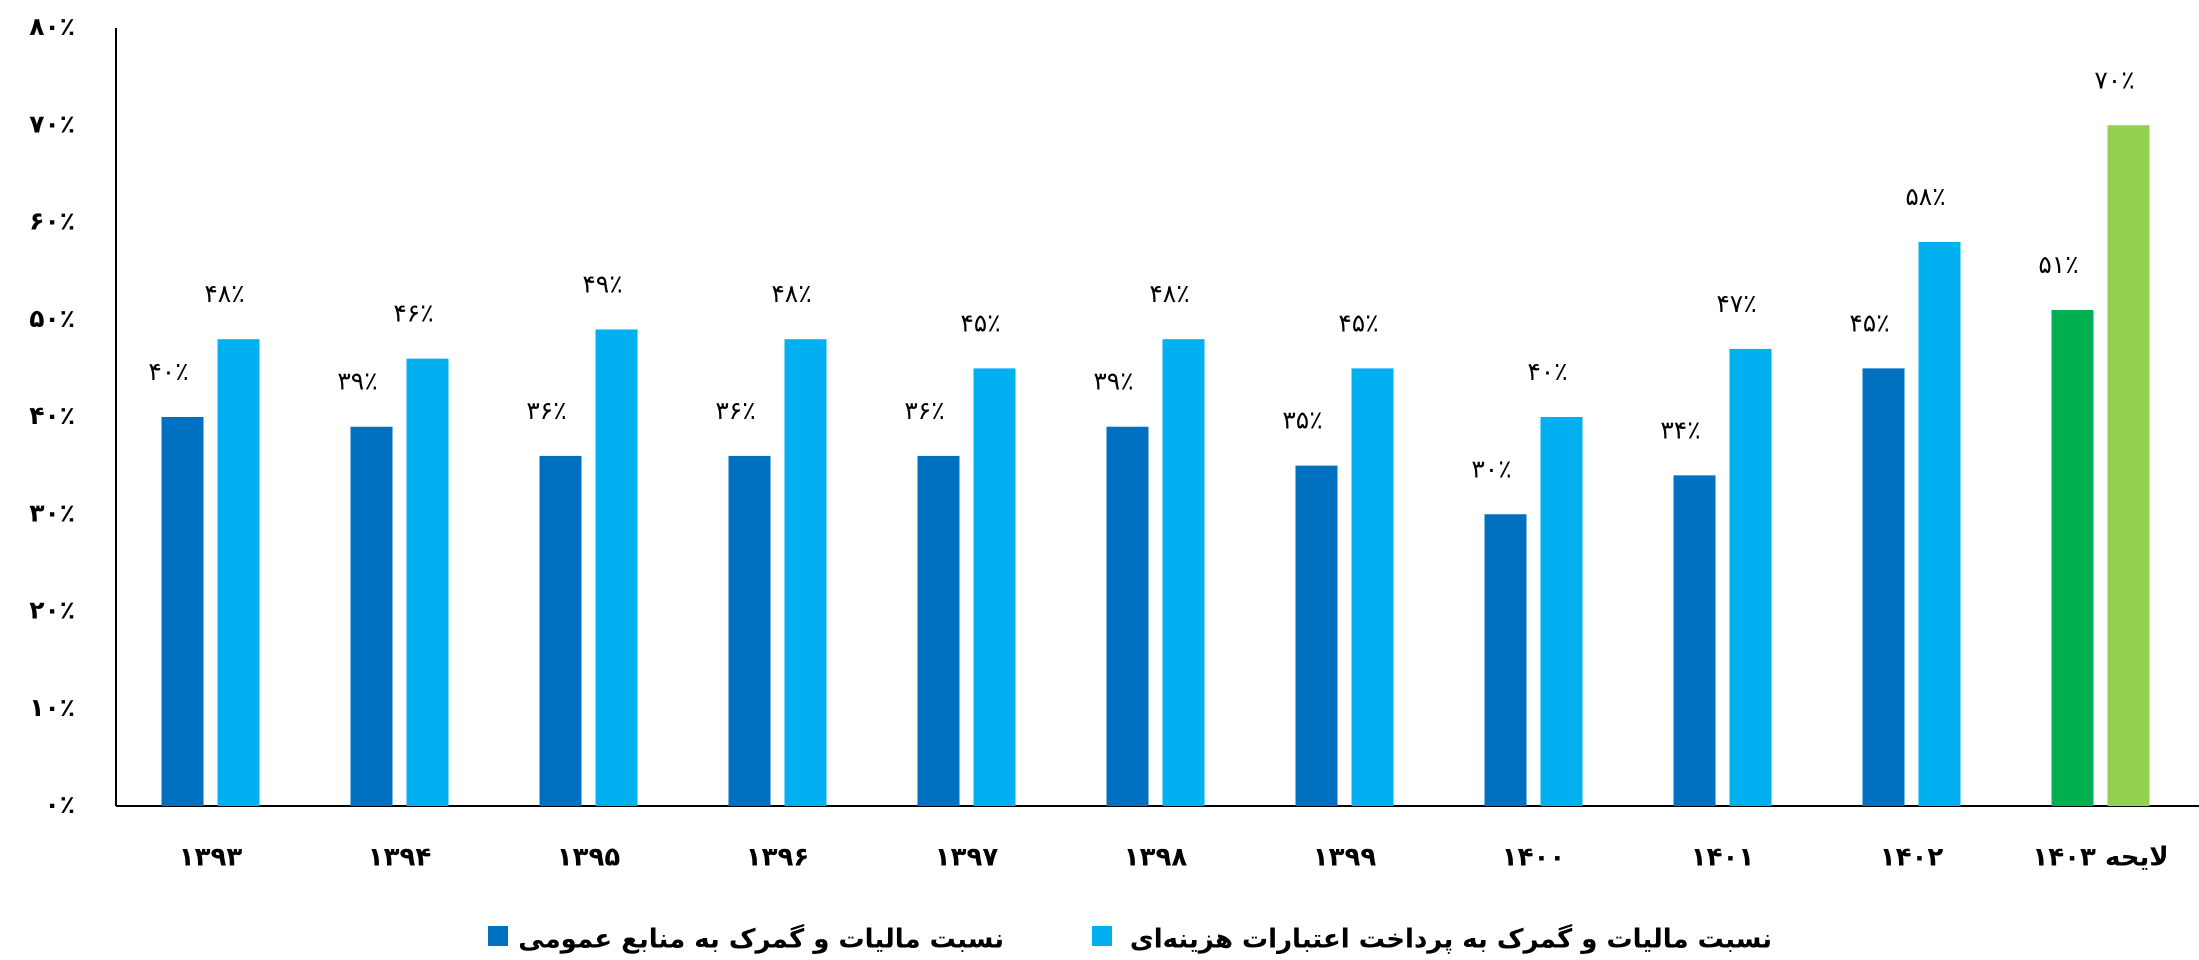  Describe the element at coordinates (52, 610) in the screenshot. I see `y-tick-label: ۲۰٪` at that location.